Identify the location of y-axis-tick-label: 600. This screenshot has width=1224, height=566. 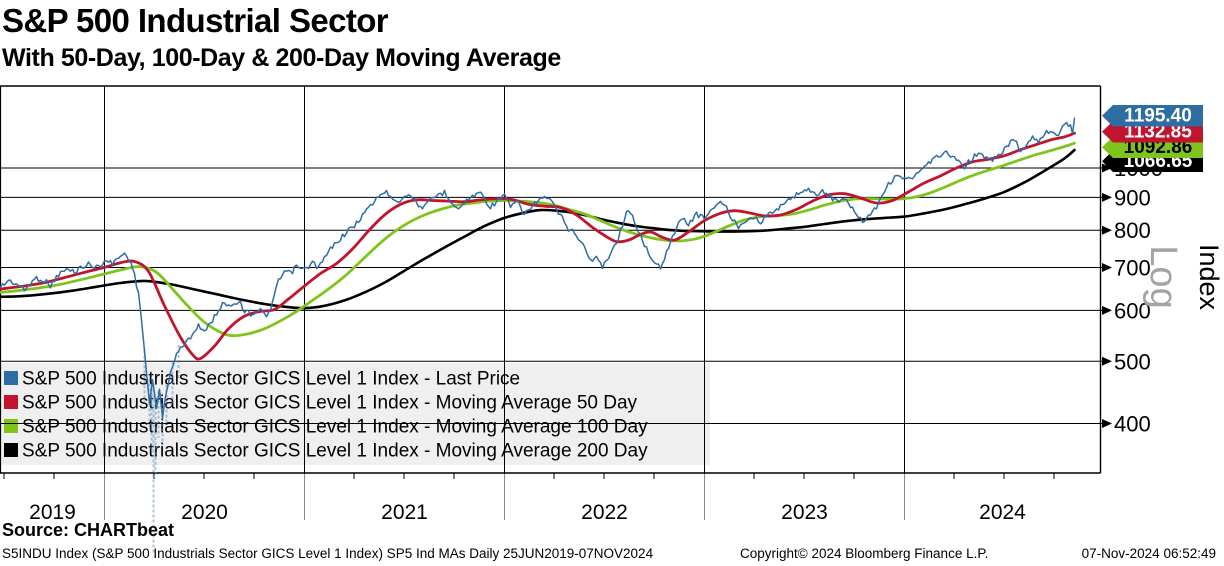
(1132, 310).